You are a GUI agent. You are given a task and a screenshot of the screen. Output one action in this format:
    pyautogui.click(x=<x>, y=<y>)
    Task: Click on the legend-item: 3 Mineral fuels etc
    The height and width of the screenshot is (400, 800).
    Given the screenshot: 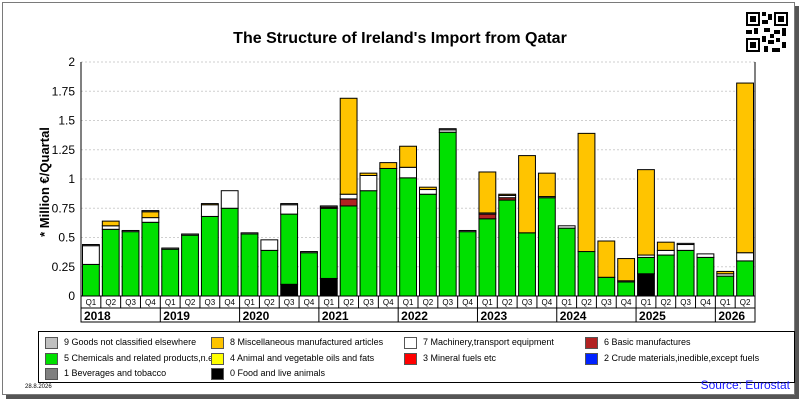 What is the action you would take?
    pyautogui.click(x=450, y=358)
    